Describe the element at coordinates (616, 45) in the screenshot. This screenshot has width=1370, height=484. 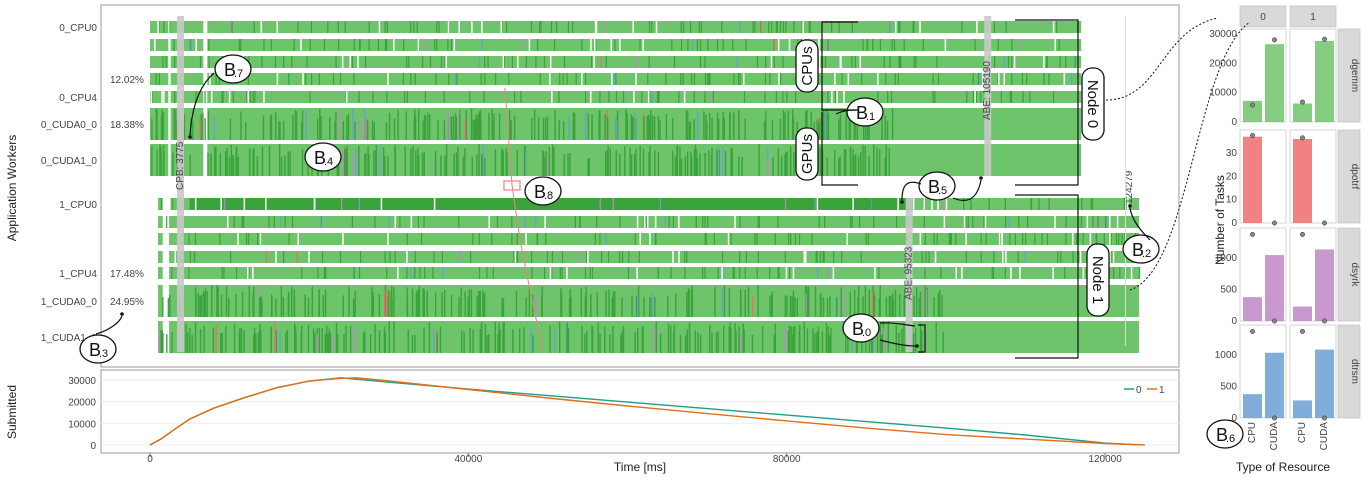
I see `row-base-bar` at that location.